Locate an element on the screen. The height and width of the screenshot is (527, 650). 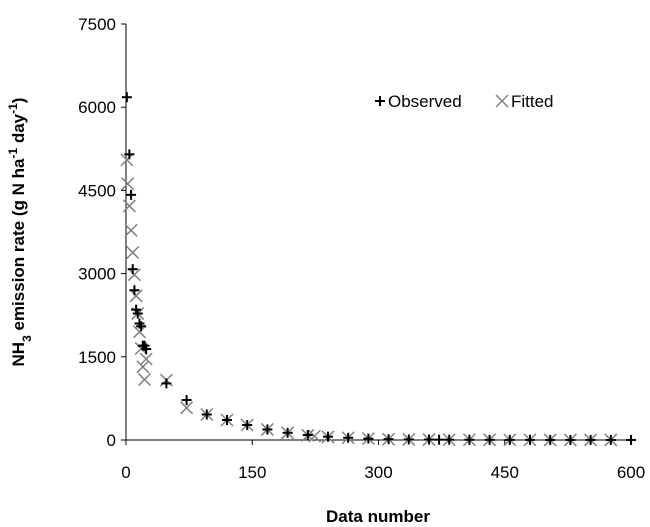
y-tick-label: 1500 is located at coordinates (97, 357).